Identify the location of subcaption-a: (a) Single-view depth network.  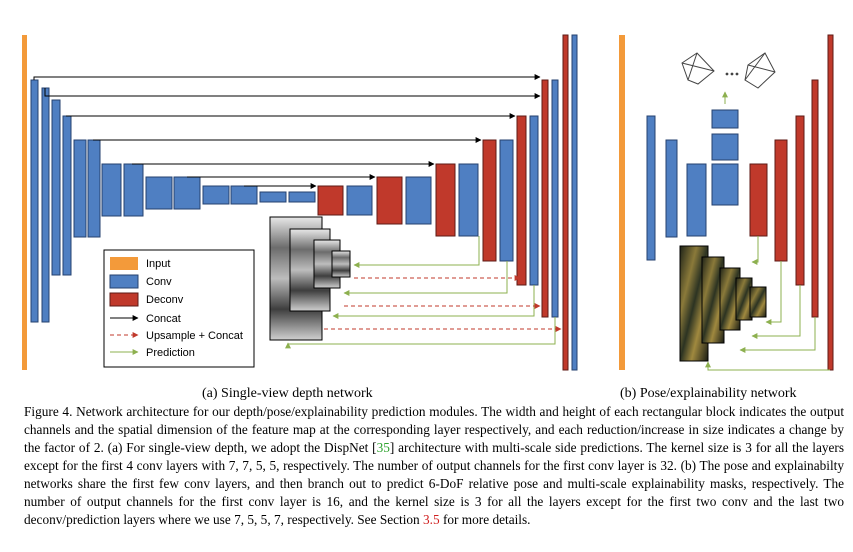
(287, 393).